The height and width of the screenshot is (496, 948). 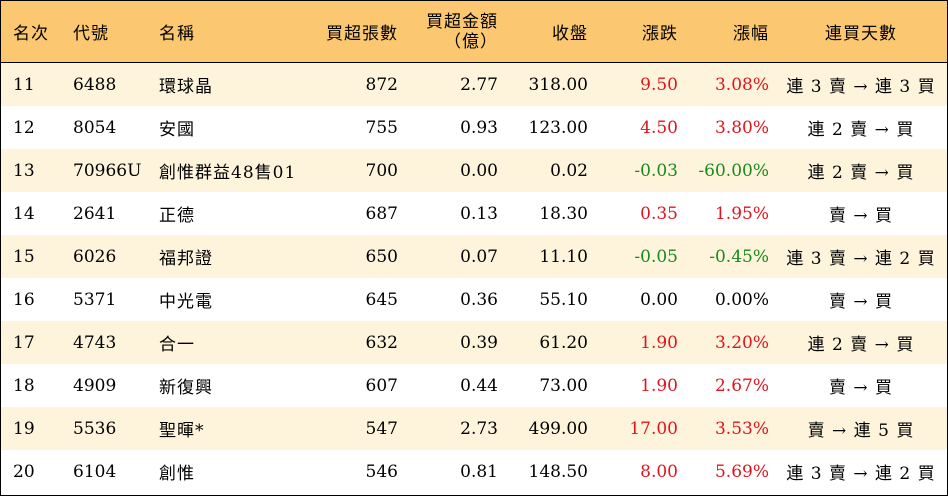 What do you see at coordinates (741, 428) in the screenshot?
I see `change-pct-cell: 3.53%` at bounding box center [741, 428].